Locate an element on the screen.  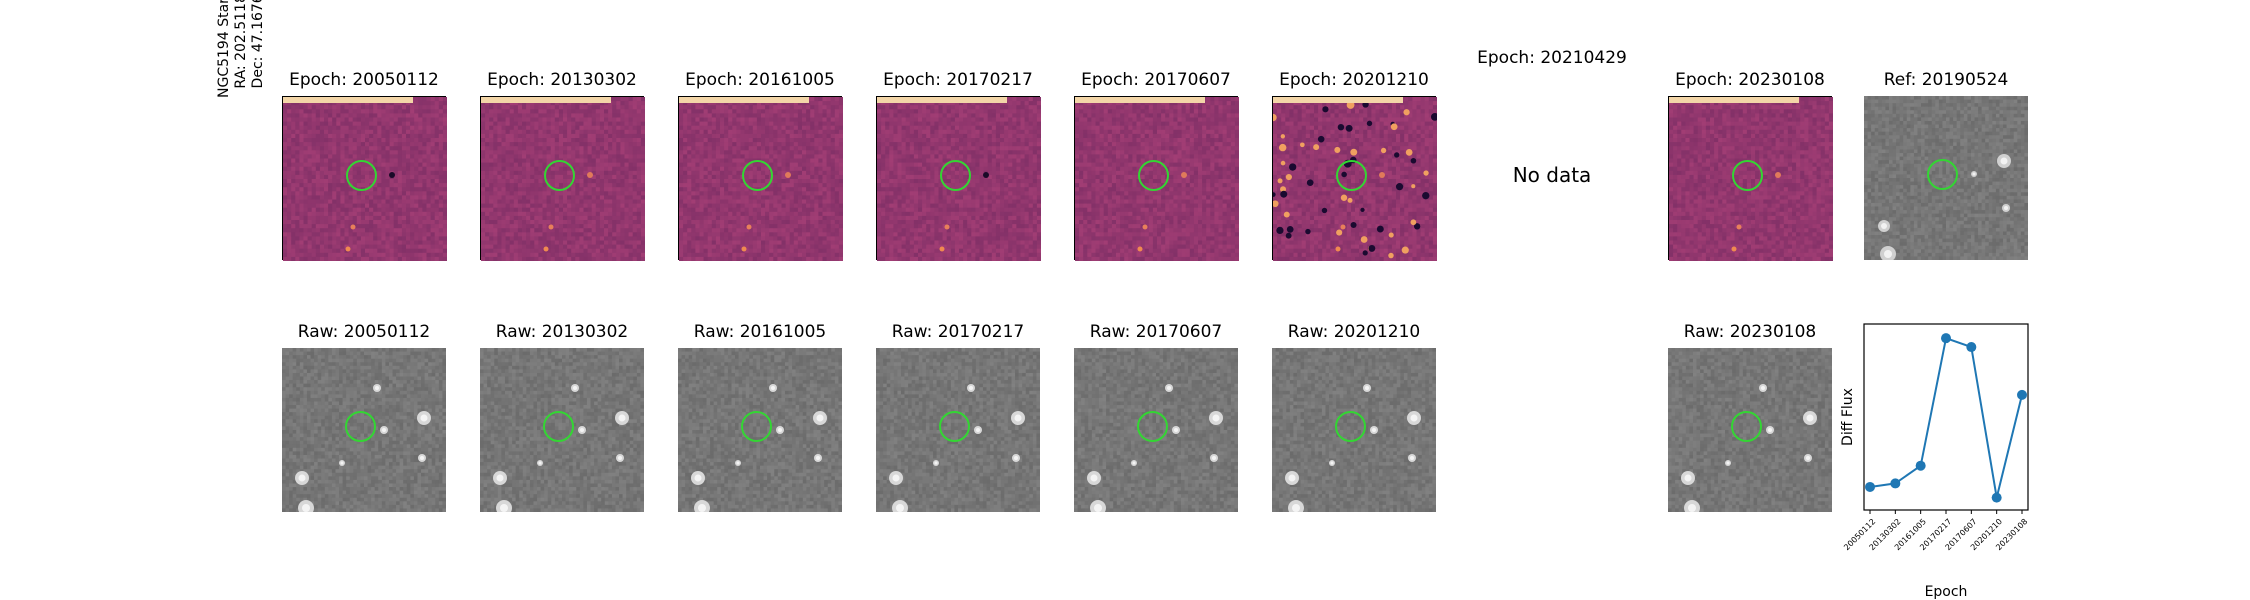
epoch-title: Epoch: 20170217 is located at coordinates (958, 80).